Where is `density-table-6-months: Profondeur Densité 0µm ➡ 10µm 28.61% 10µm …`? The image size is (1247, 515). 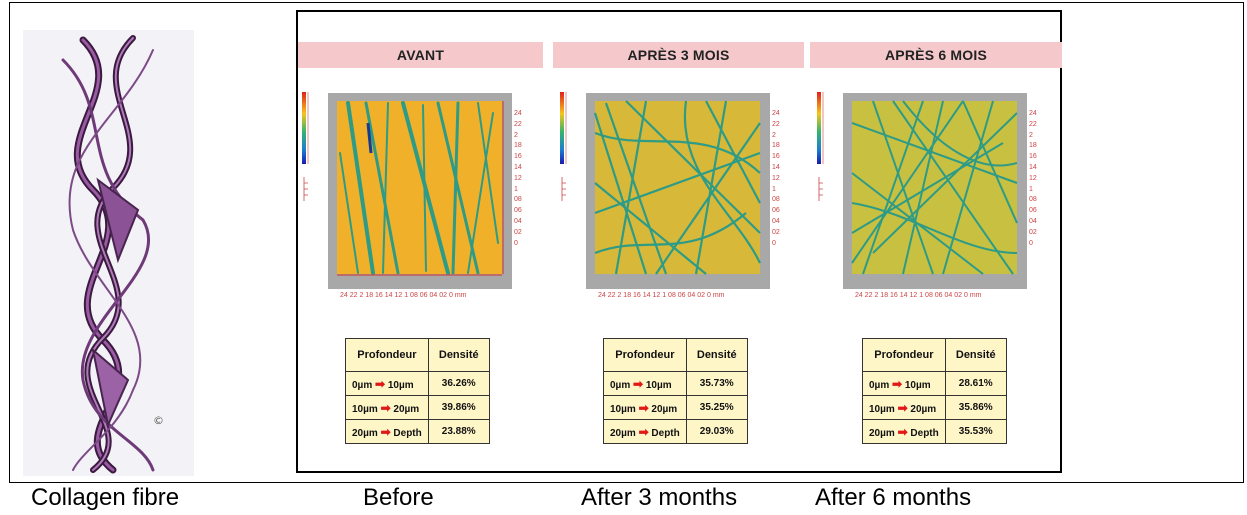 density-table-6-months: Profondeur Densité 0µm ➡ 10µm 28.61% 10µm … is located at coordinates (934, 391).